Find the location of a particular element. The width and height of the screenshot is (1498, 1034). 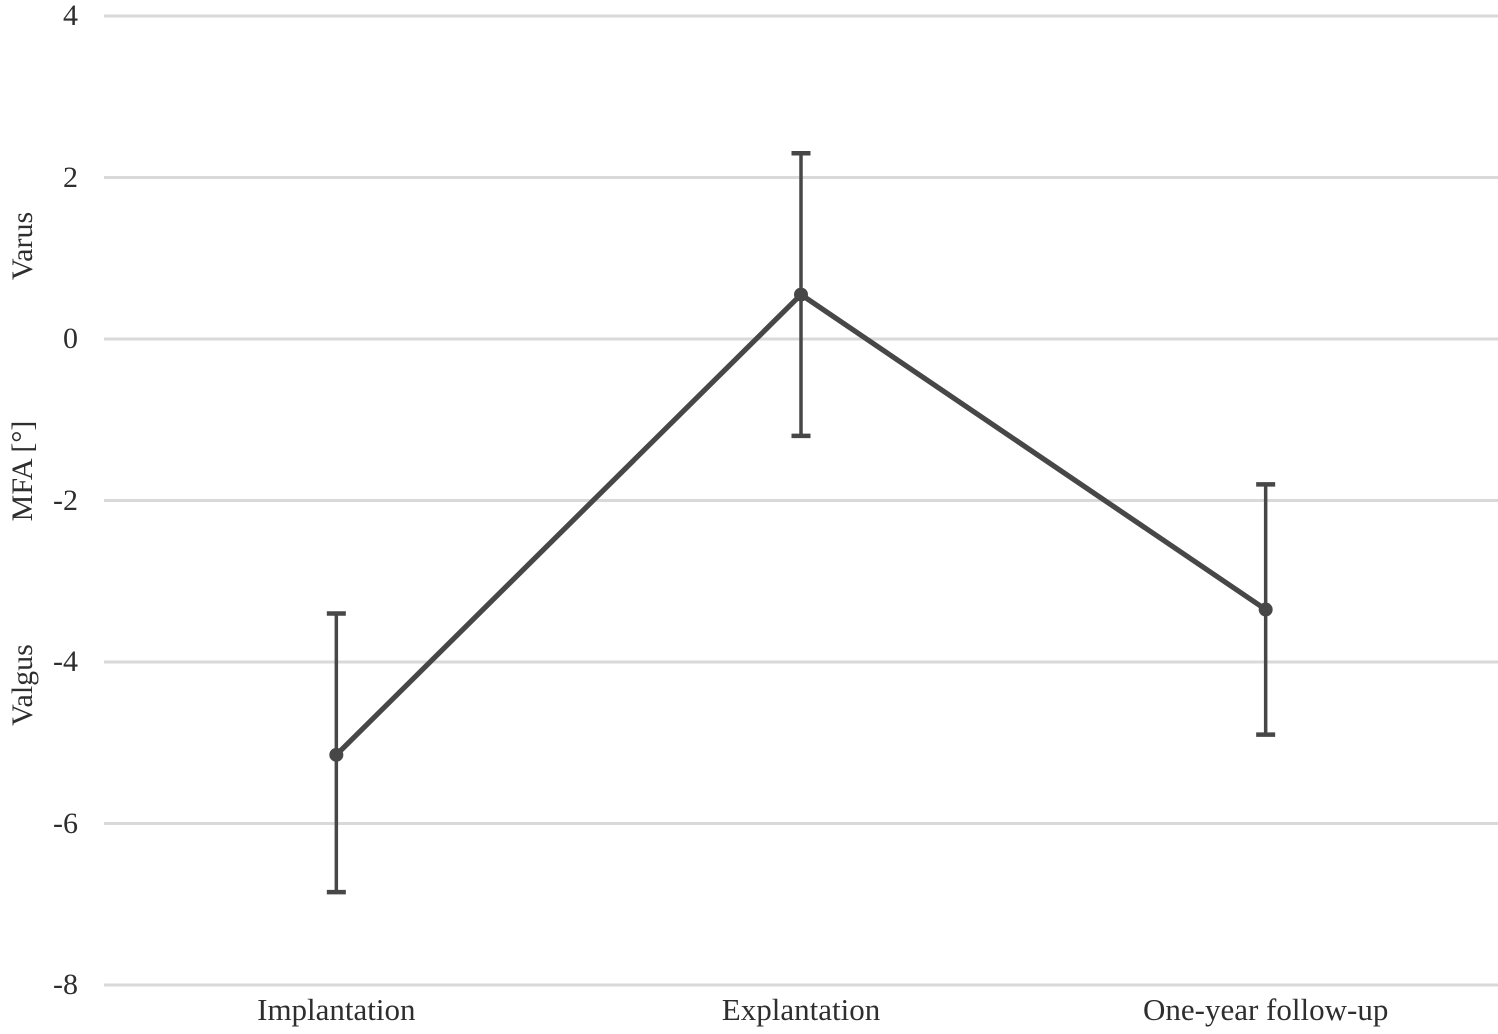

x-category-label-2: One-year follow-up is located at coordinates (1265, 1009).